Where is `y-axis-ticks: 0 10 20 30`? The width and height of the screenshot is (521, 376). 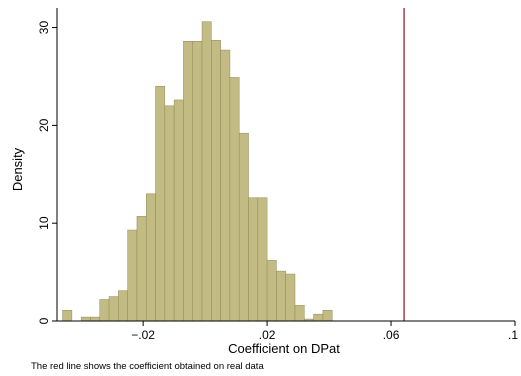 y-axis-ticks: 0 10 20 30 is located at coordinates (47, 172).